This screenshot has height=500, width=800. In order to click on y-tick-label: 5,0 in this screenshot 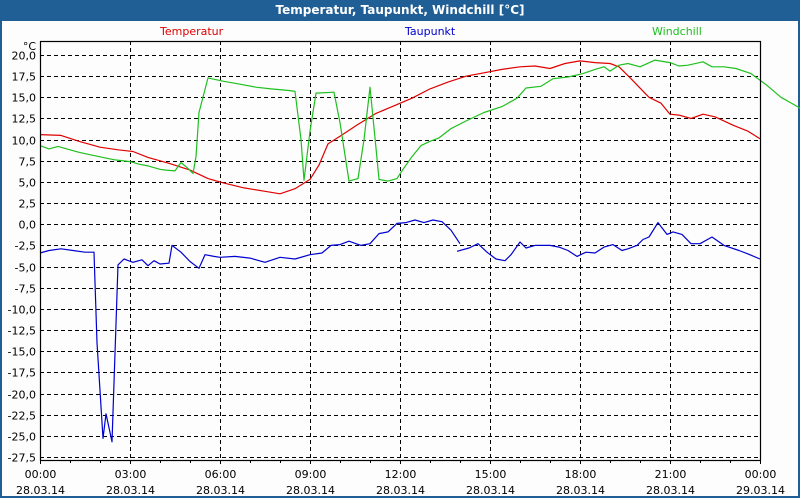, I will do `click(28, 183)`.